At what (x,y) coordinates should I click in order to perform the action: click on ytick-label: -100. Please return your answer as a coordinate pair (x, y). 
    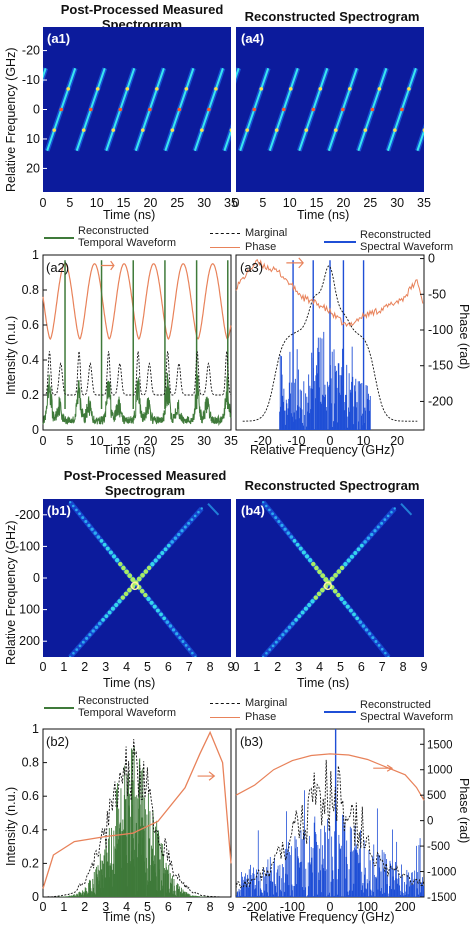
    Looking at the image, I should click on (440, 330).